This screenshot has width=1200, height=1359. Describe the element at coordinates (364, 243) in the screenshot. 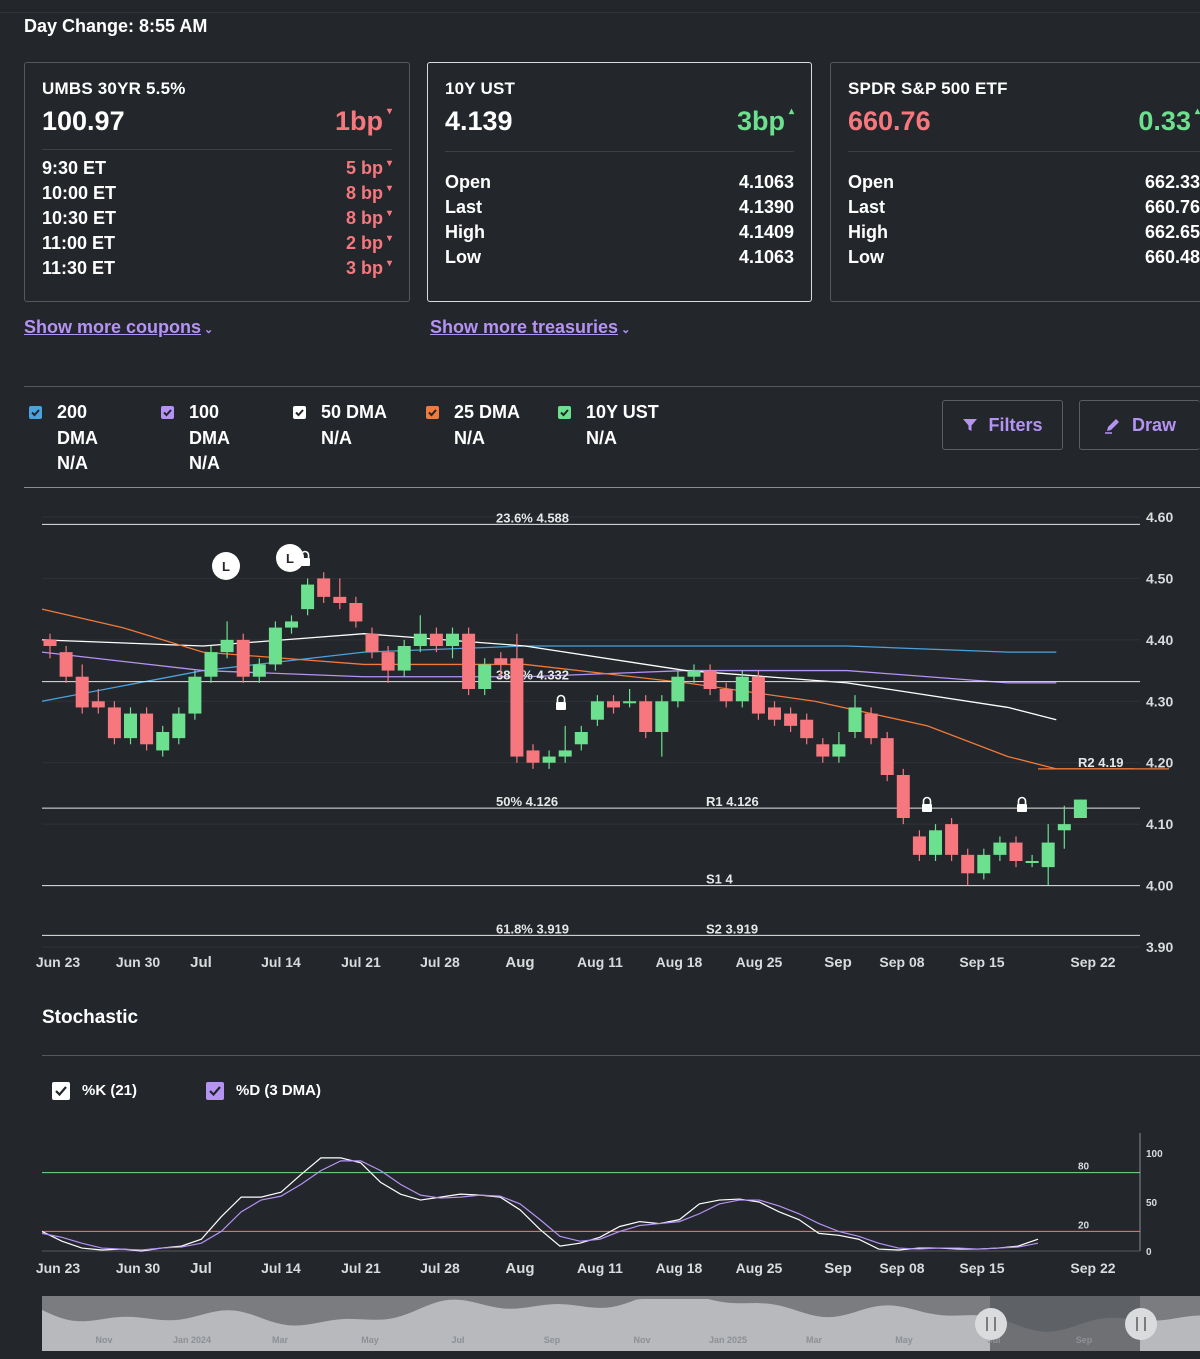

I see `row-value: 2 bp` at that location.